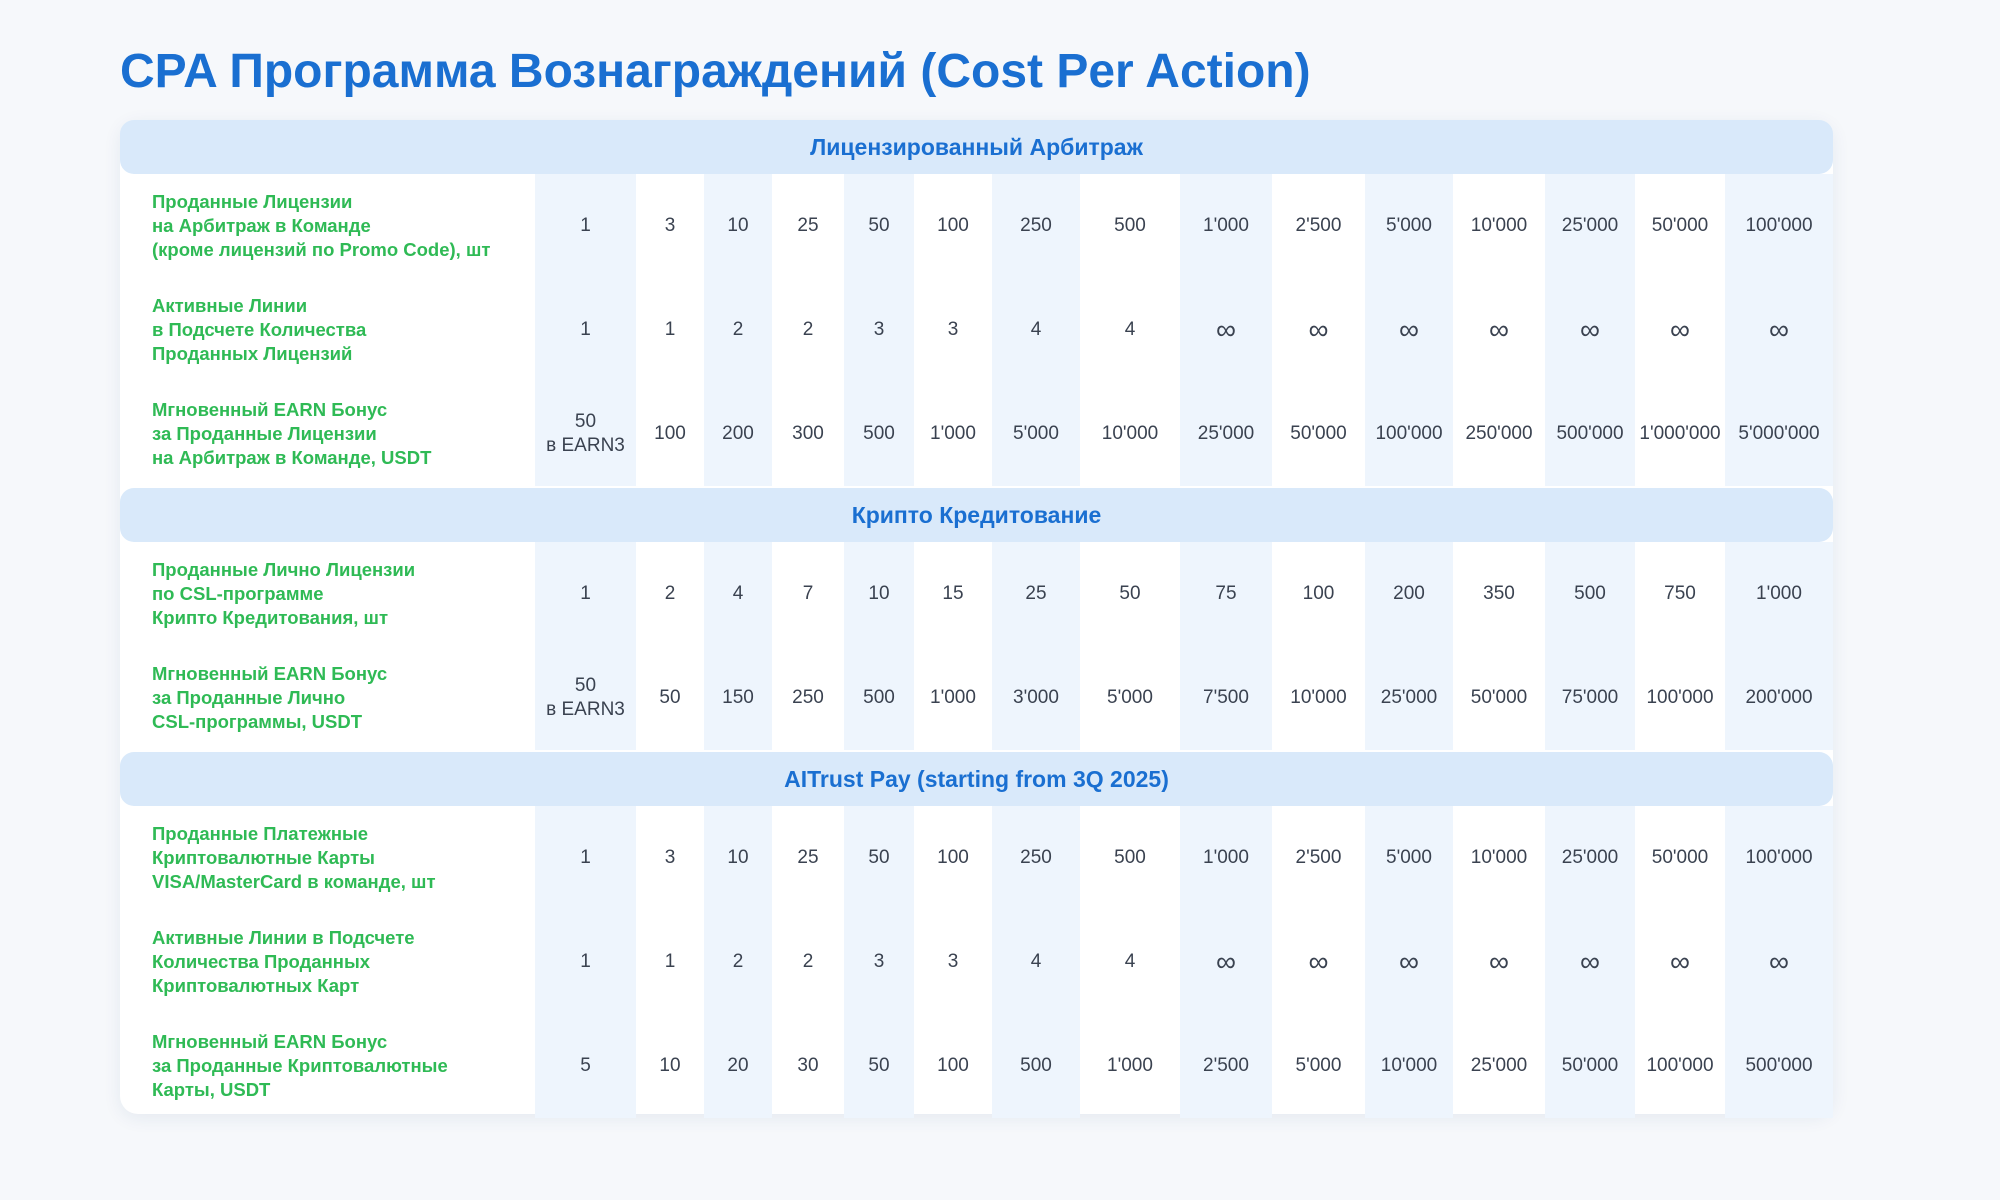 The image size is (2000, 1200). Describe the element at coordinates (808, 1065) in the screenshot. I see `value-cell: 30` at that location.